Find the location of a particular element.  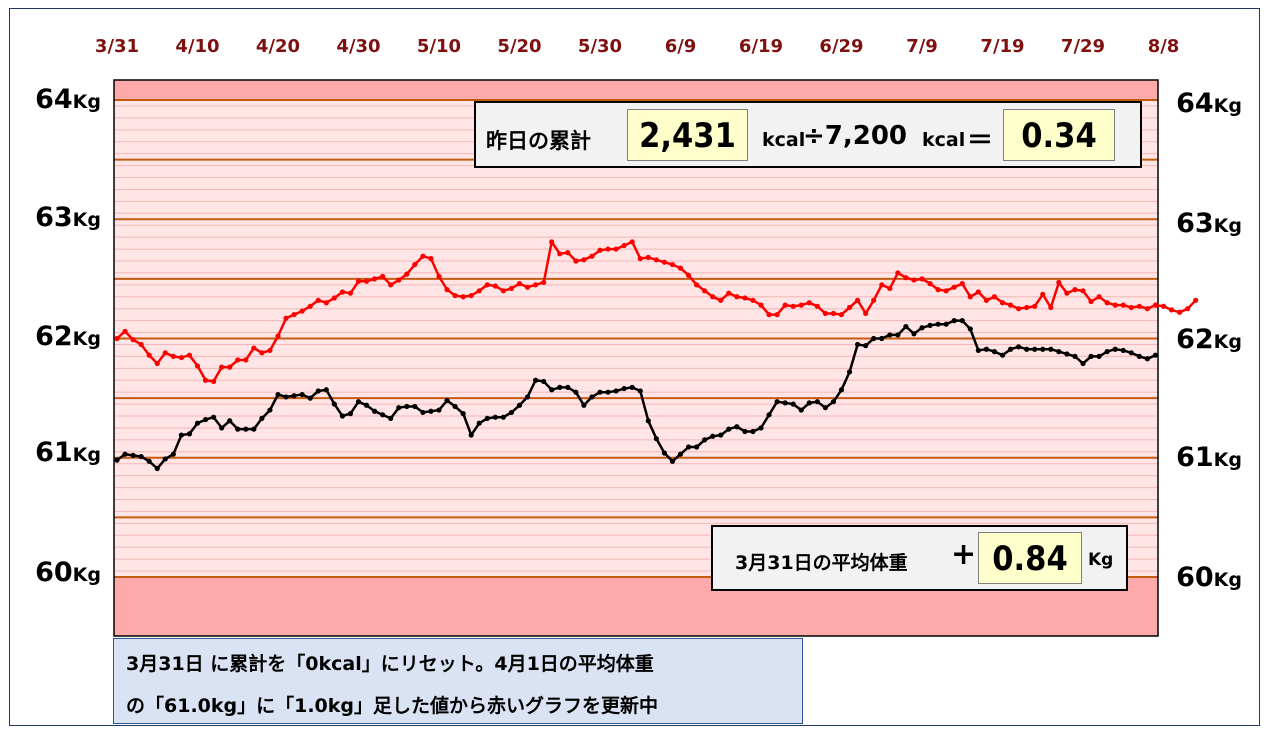

x-tick-label: 6/9 is located at coordinates (681, 46).